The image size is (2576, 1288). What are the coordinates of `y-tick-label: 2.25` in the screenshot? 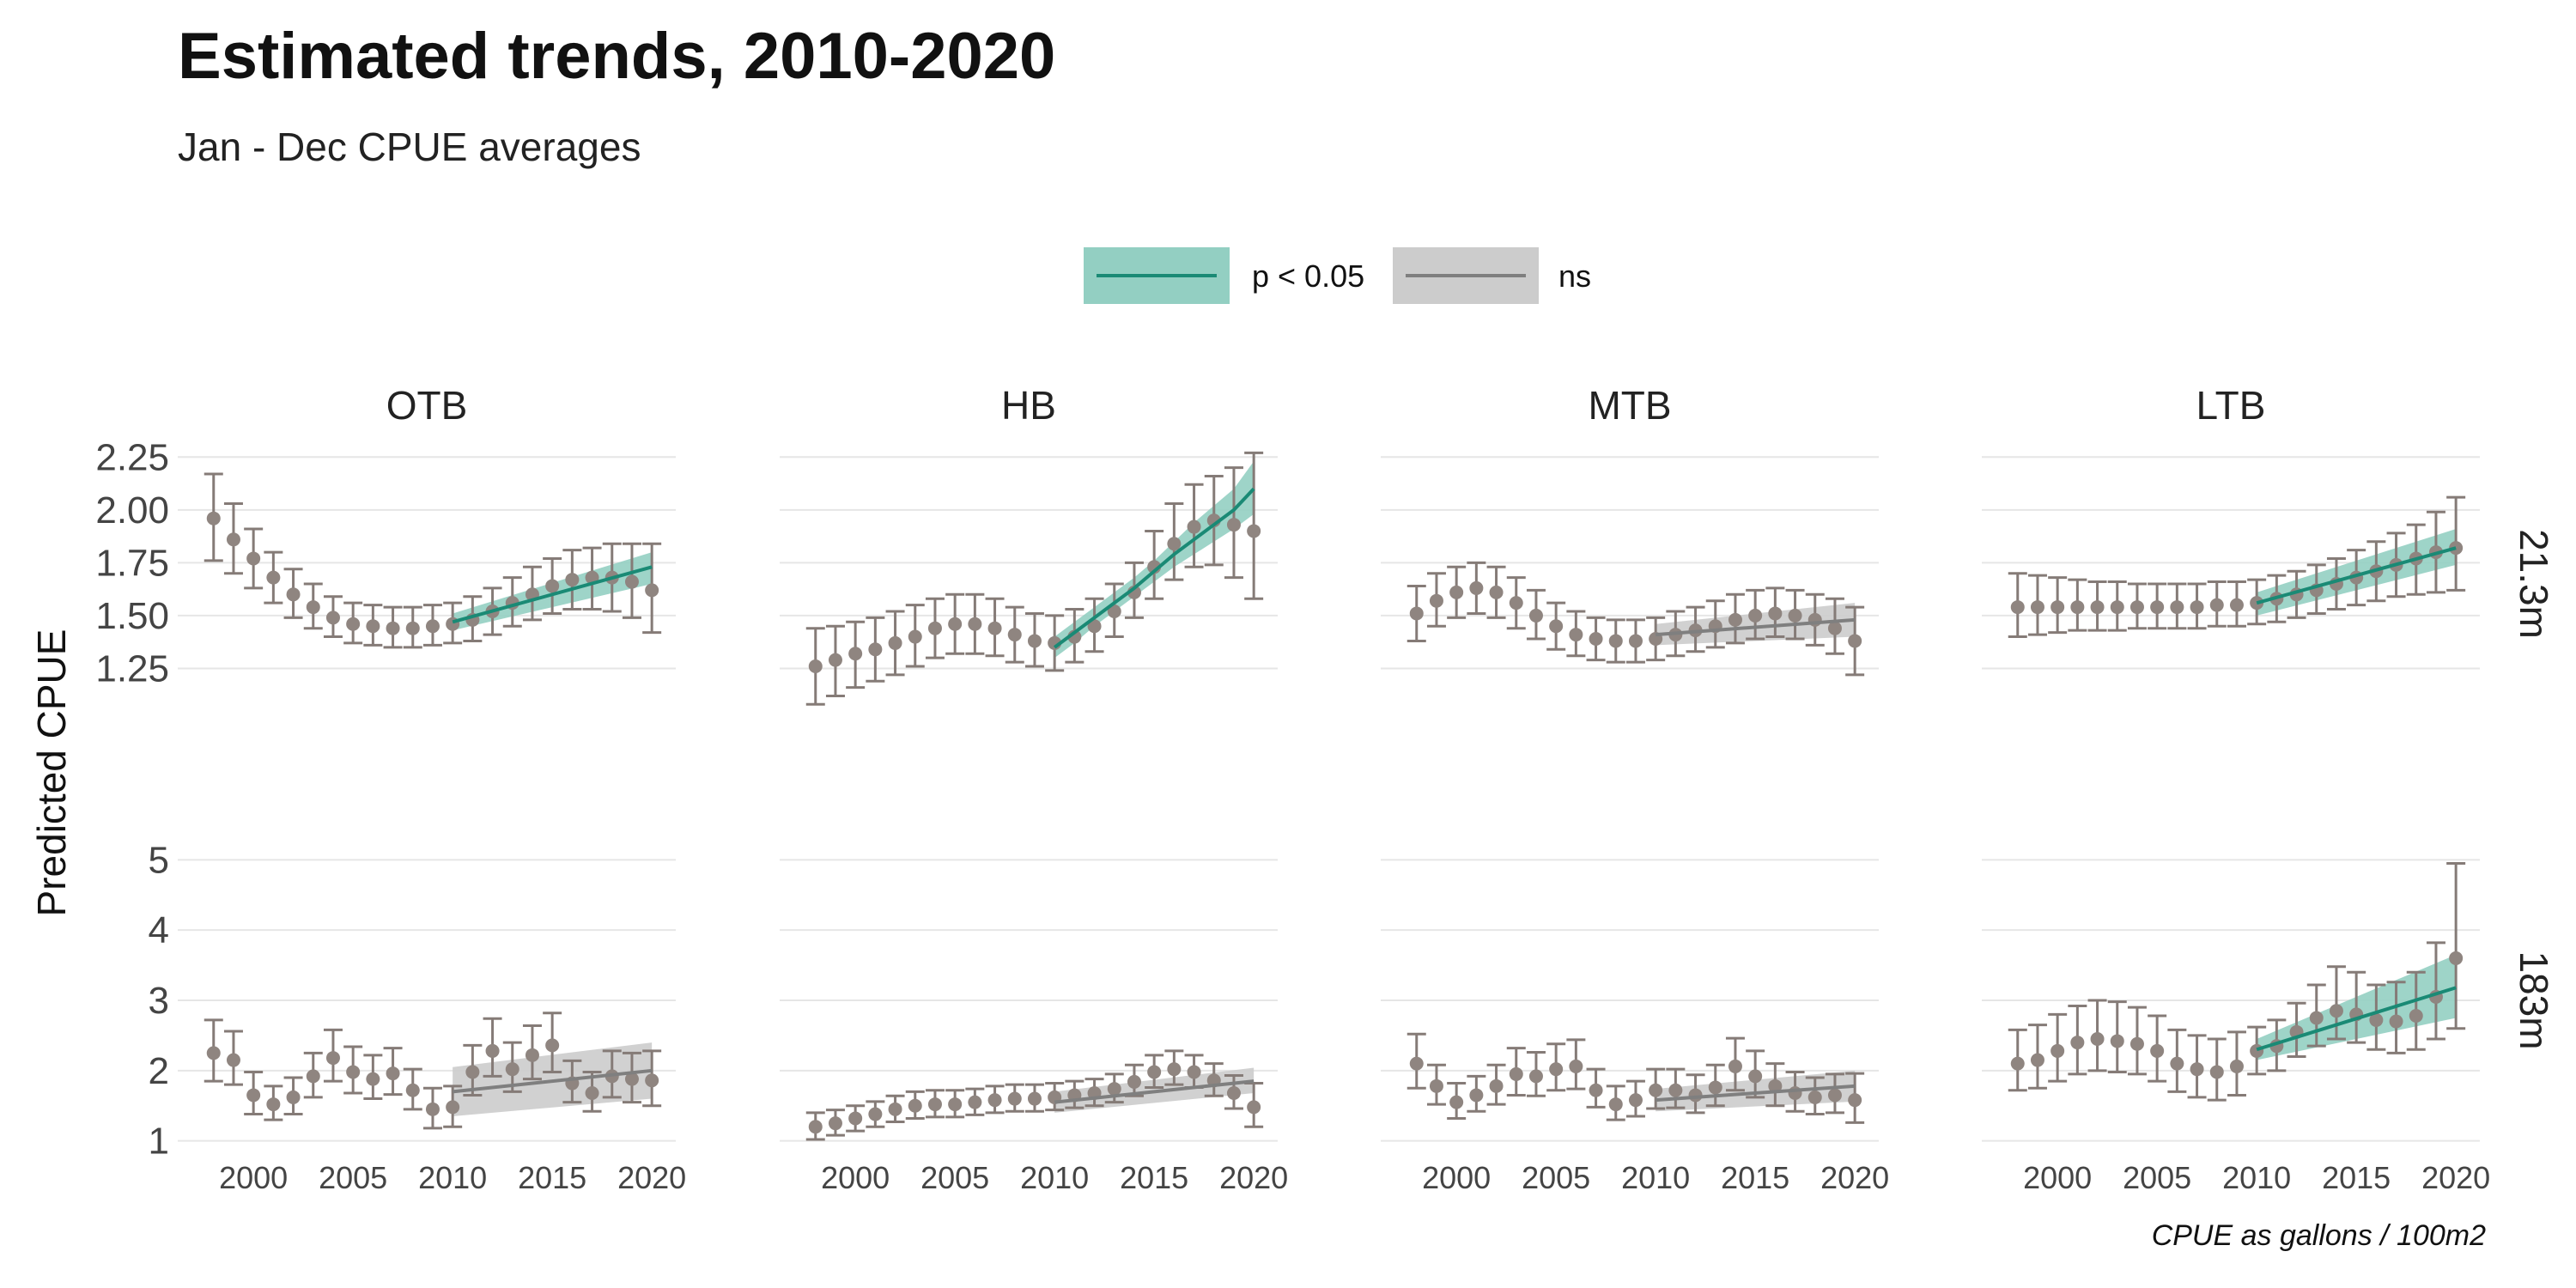 It's located at (132, 457).